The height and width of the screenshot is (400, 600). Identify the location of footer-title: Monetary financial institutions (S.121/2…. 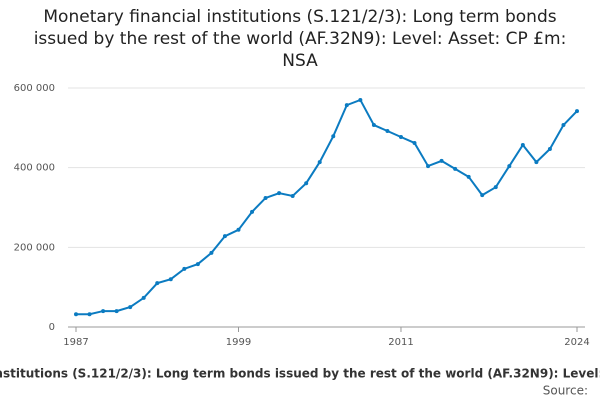
(300, 374).